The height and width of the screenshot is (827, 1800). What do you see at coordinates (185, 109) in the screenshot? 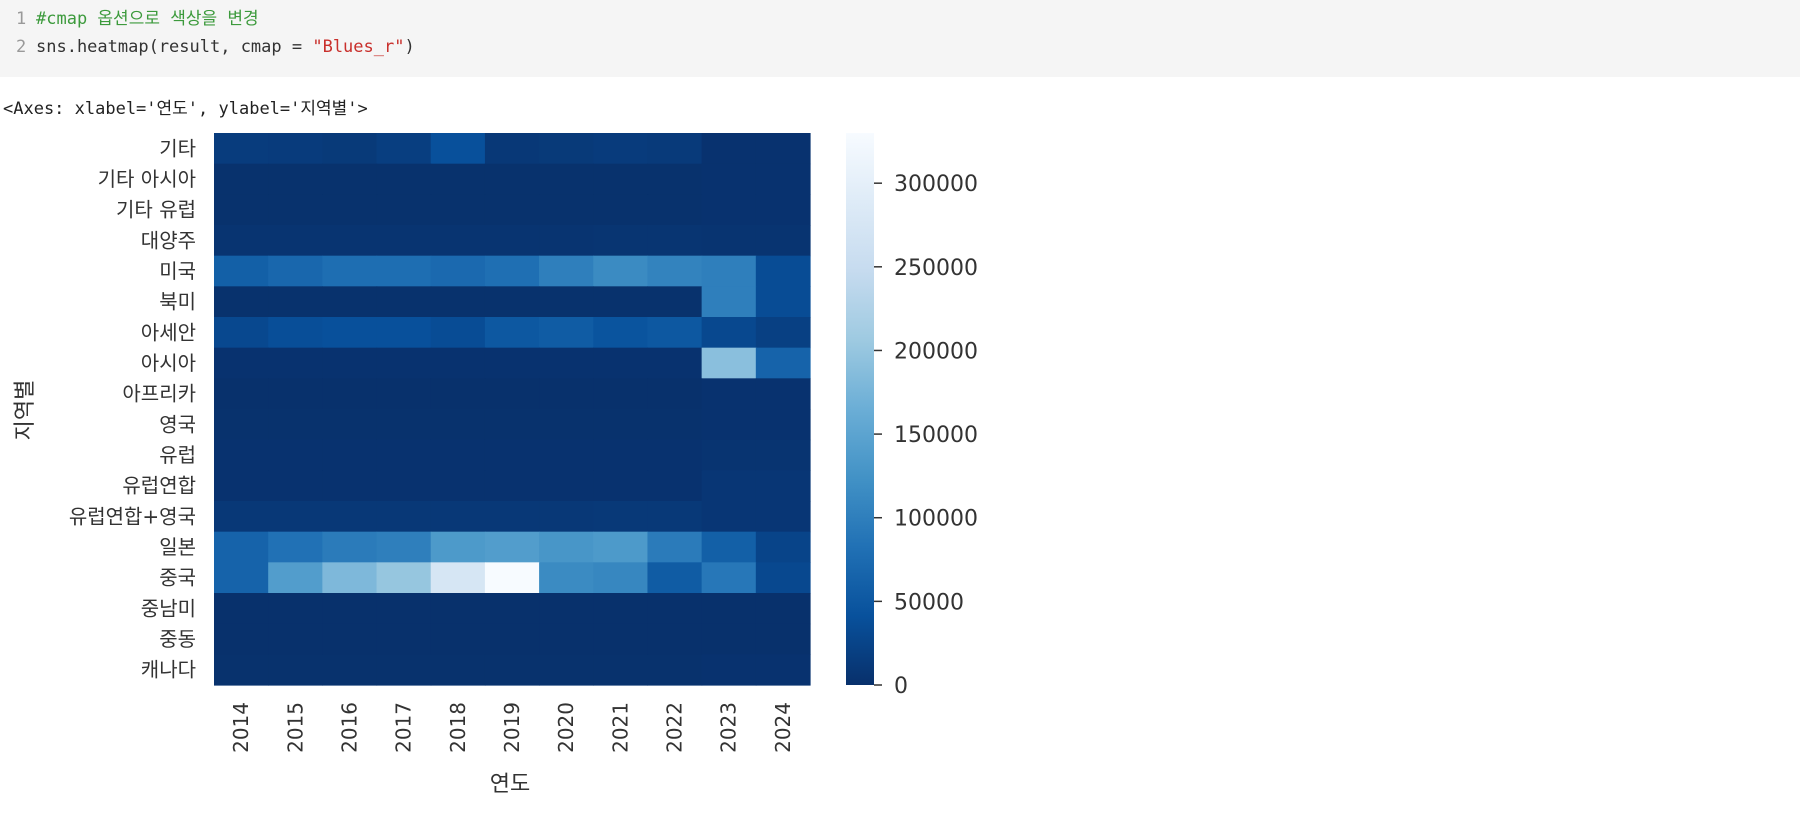
I see `cell-output-text: <Axes: xlabel='연도', ylabel='지역별'>` at bounding box center [185, 109].